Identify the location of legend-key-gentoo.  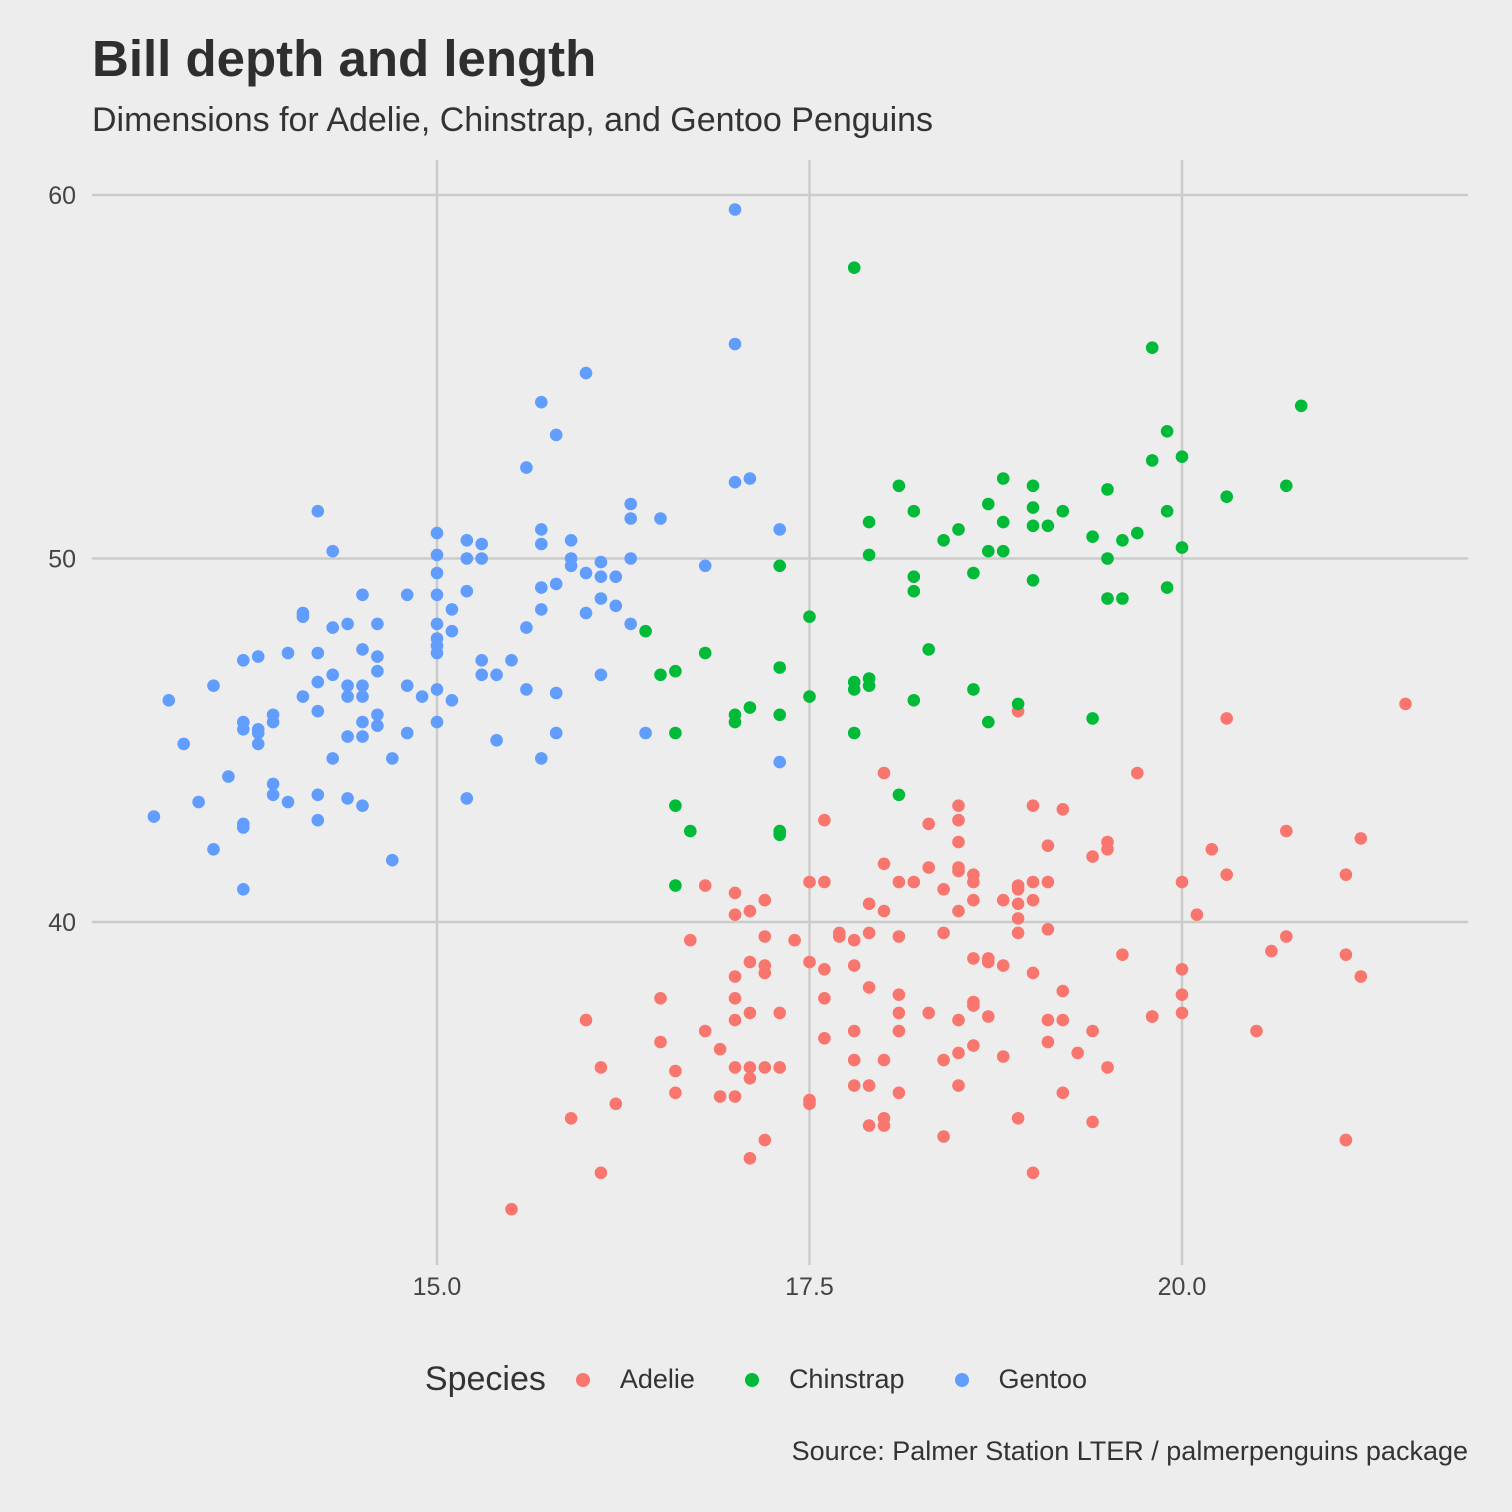
(961, 1379).